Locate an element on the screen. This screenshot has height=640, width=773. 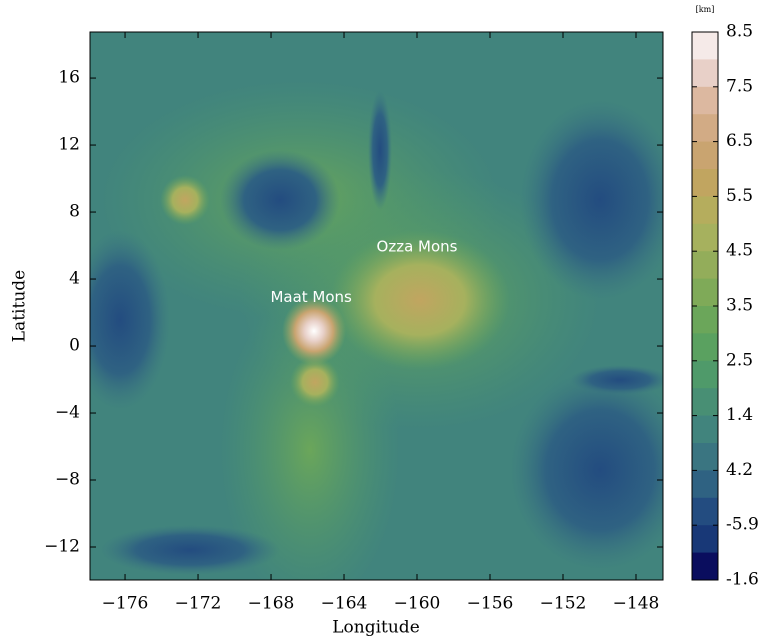
colorbar-label: 7.5 is located at coordinates (739, 86).